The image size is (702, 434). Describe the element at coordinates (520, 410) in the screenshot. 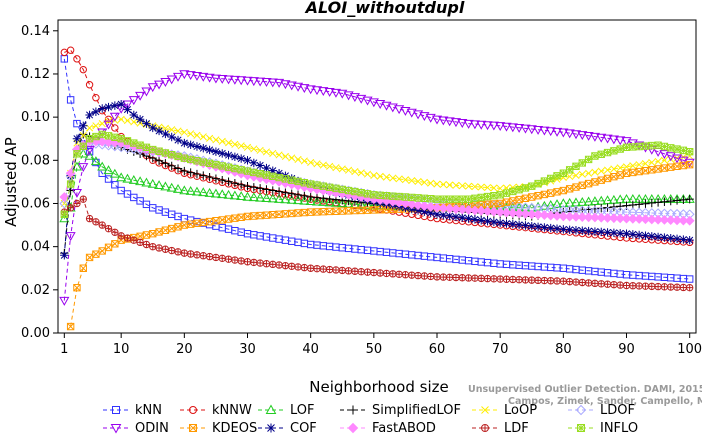

I see `legend-label-loop: LoOP` at that location.